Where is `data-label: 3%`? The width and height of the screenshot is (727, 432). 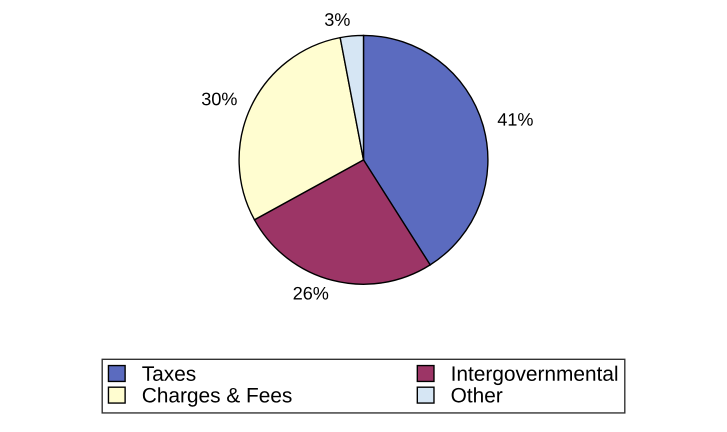
data-label: 3% is located at coordinates (337, 19).